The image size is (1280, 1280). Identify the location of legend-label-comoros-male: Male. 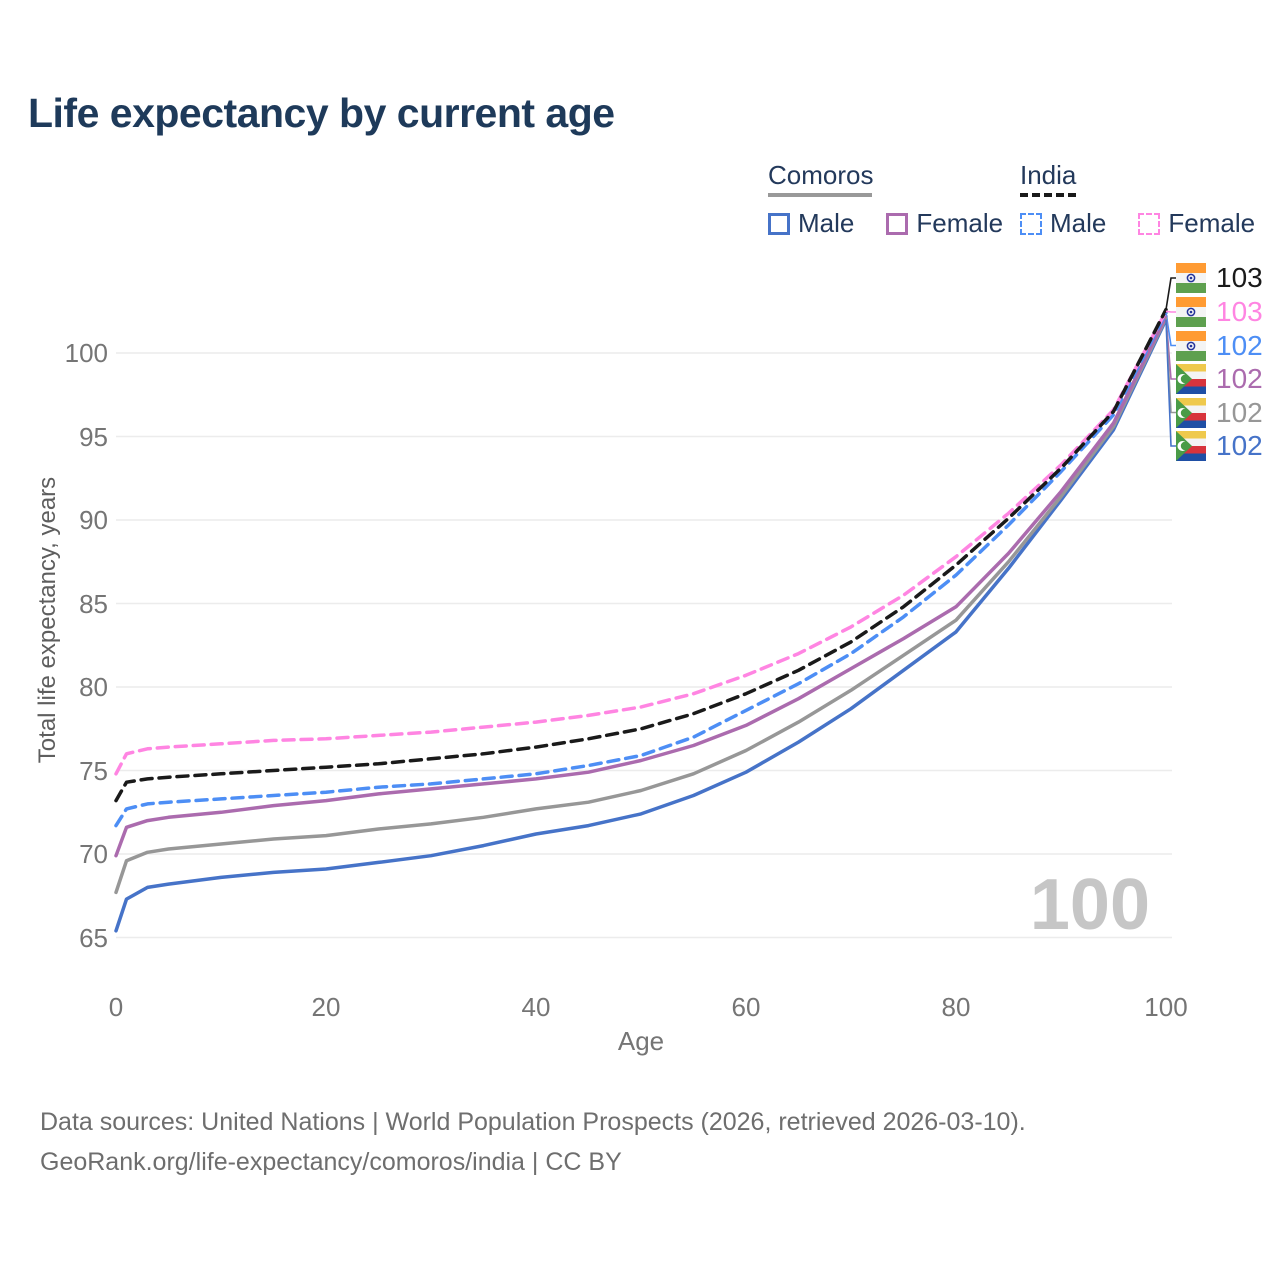
(826, 223).